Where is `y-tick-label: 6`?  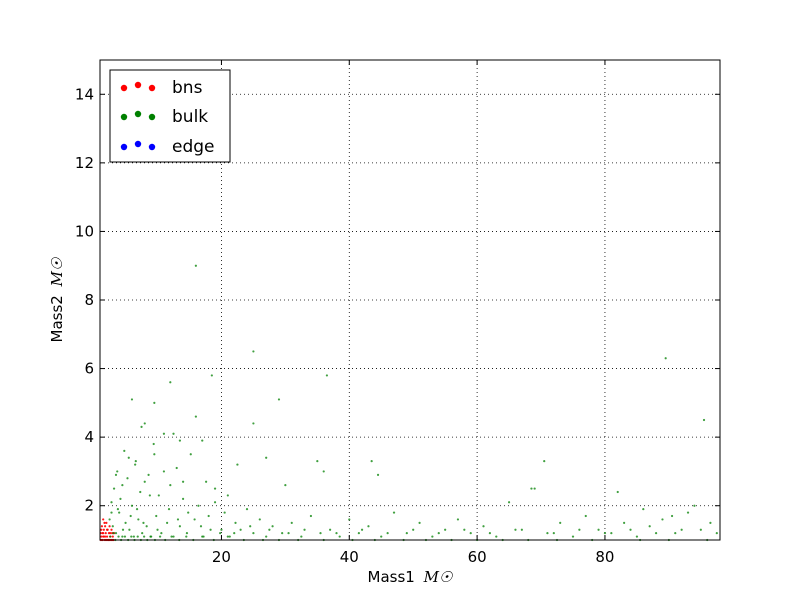
y-tick-label: 6 is located at coordinates (89, 369).